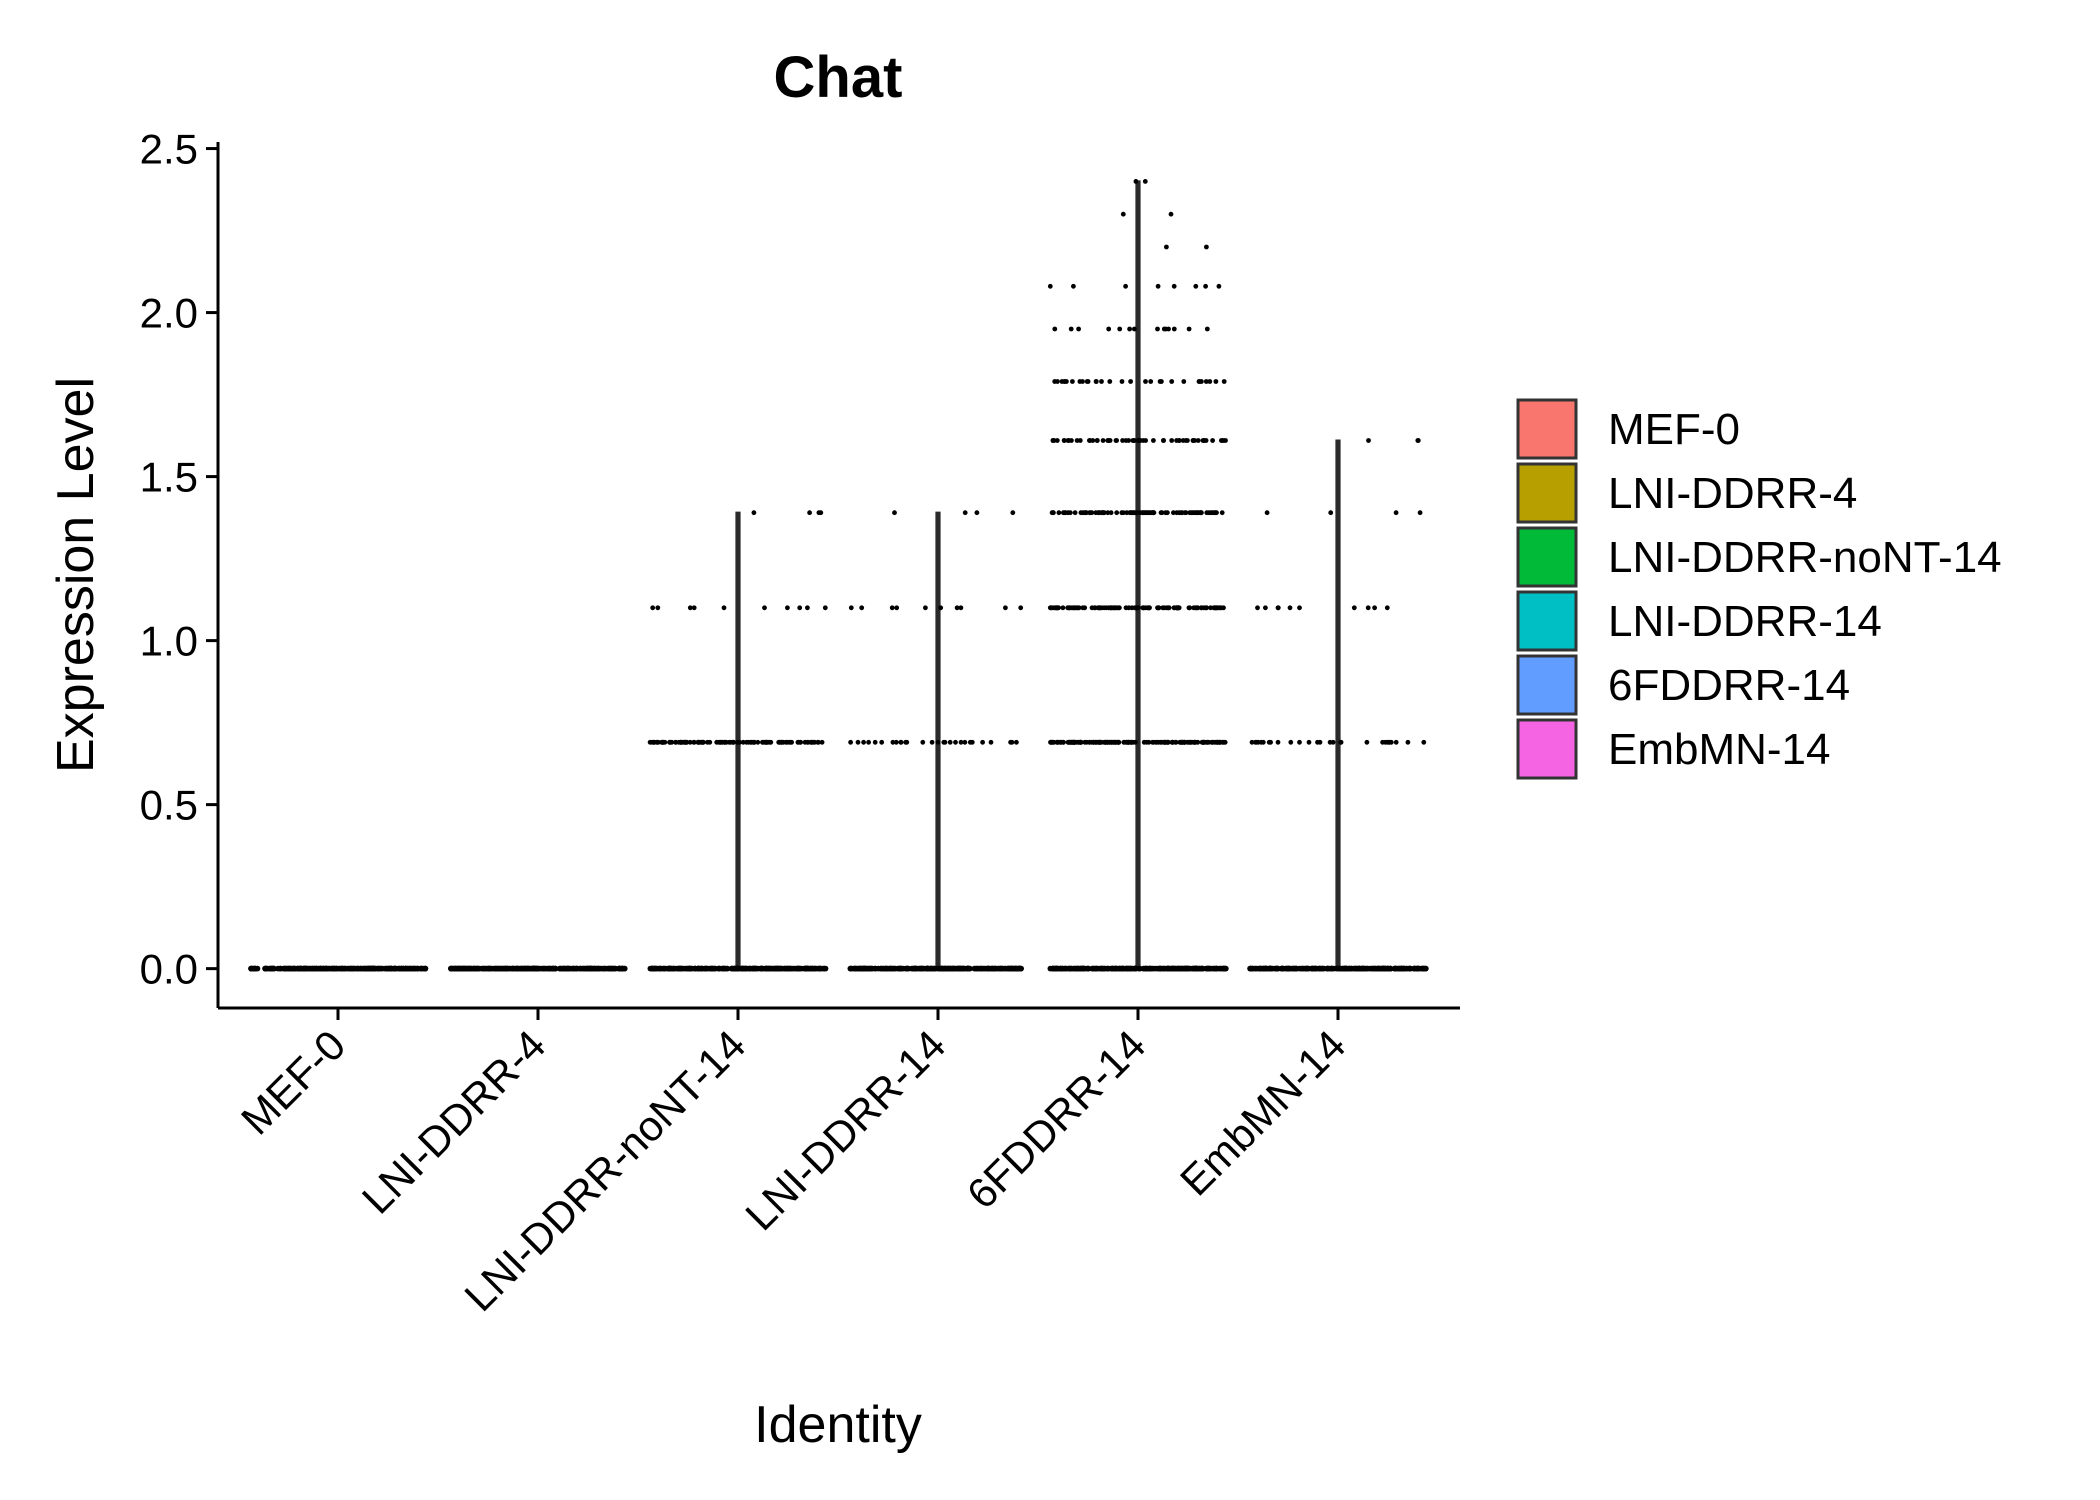  I want to click on legend-label: EmbMN-14, so click(1719, 749).